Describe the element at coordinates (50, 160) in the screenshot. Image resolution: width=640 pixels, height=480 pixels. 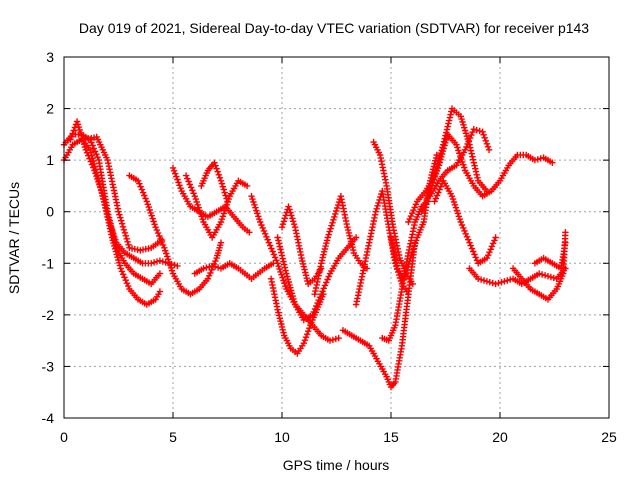
I see `y-tick-label-5: 1` at that location.